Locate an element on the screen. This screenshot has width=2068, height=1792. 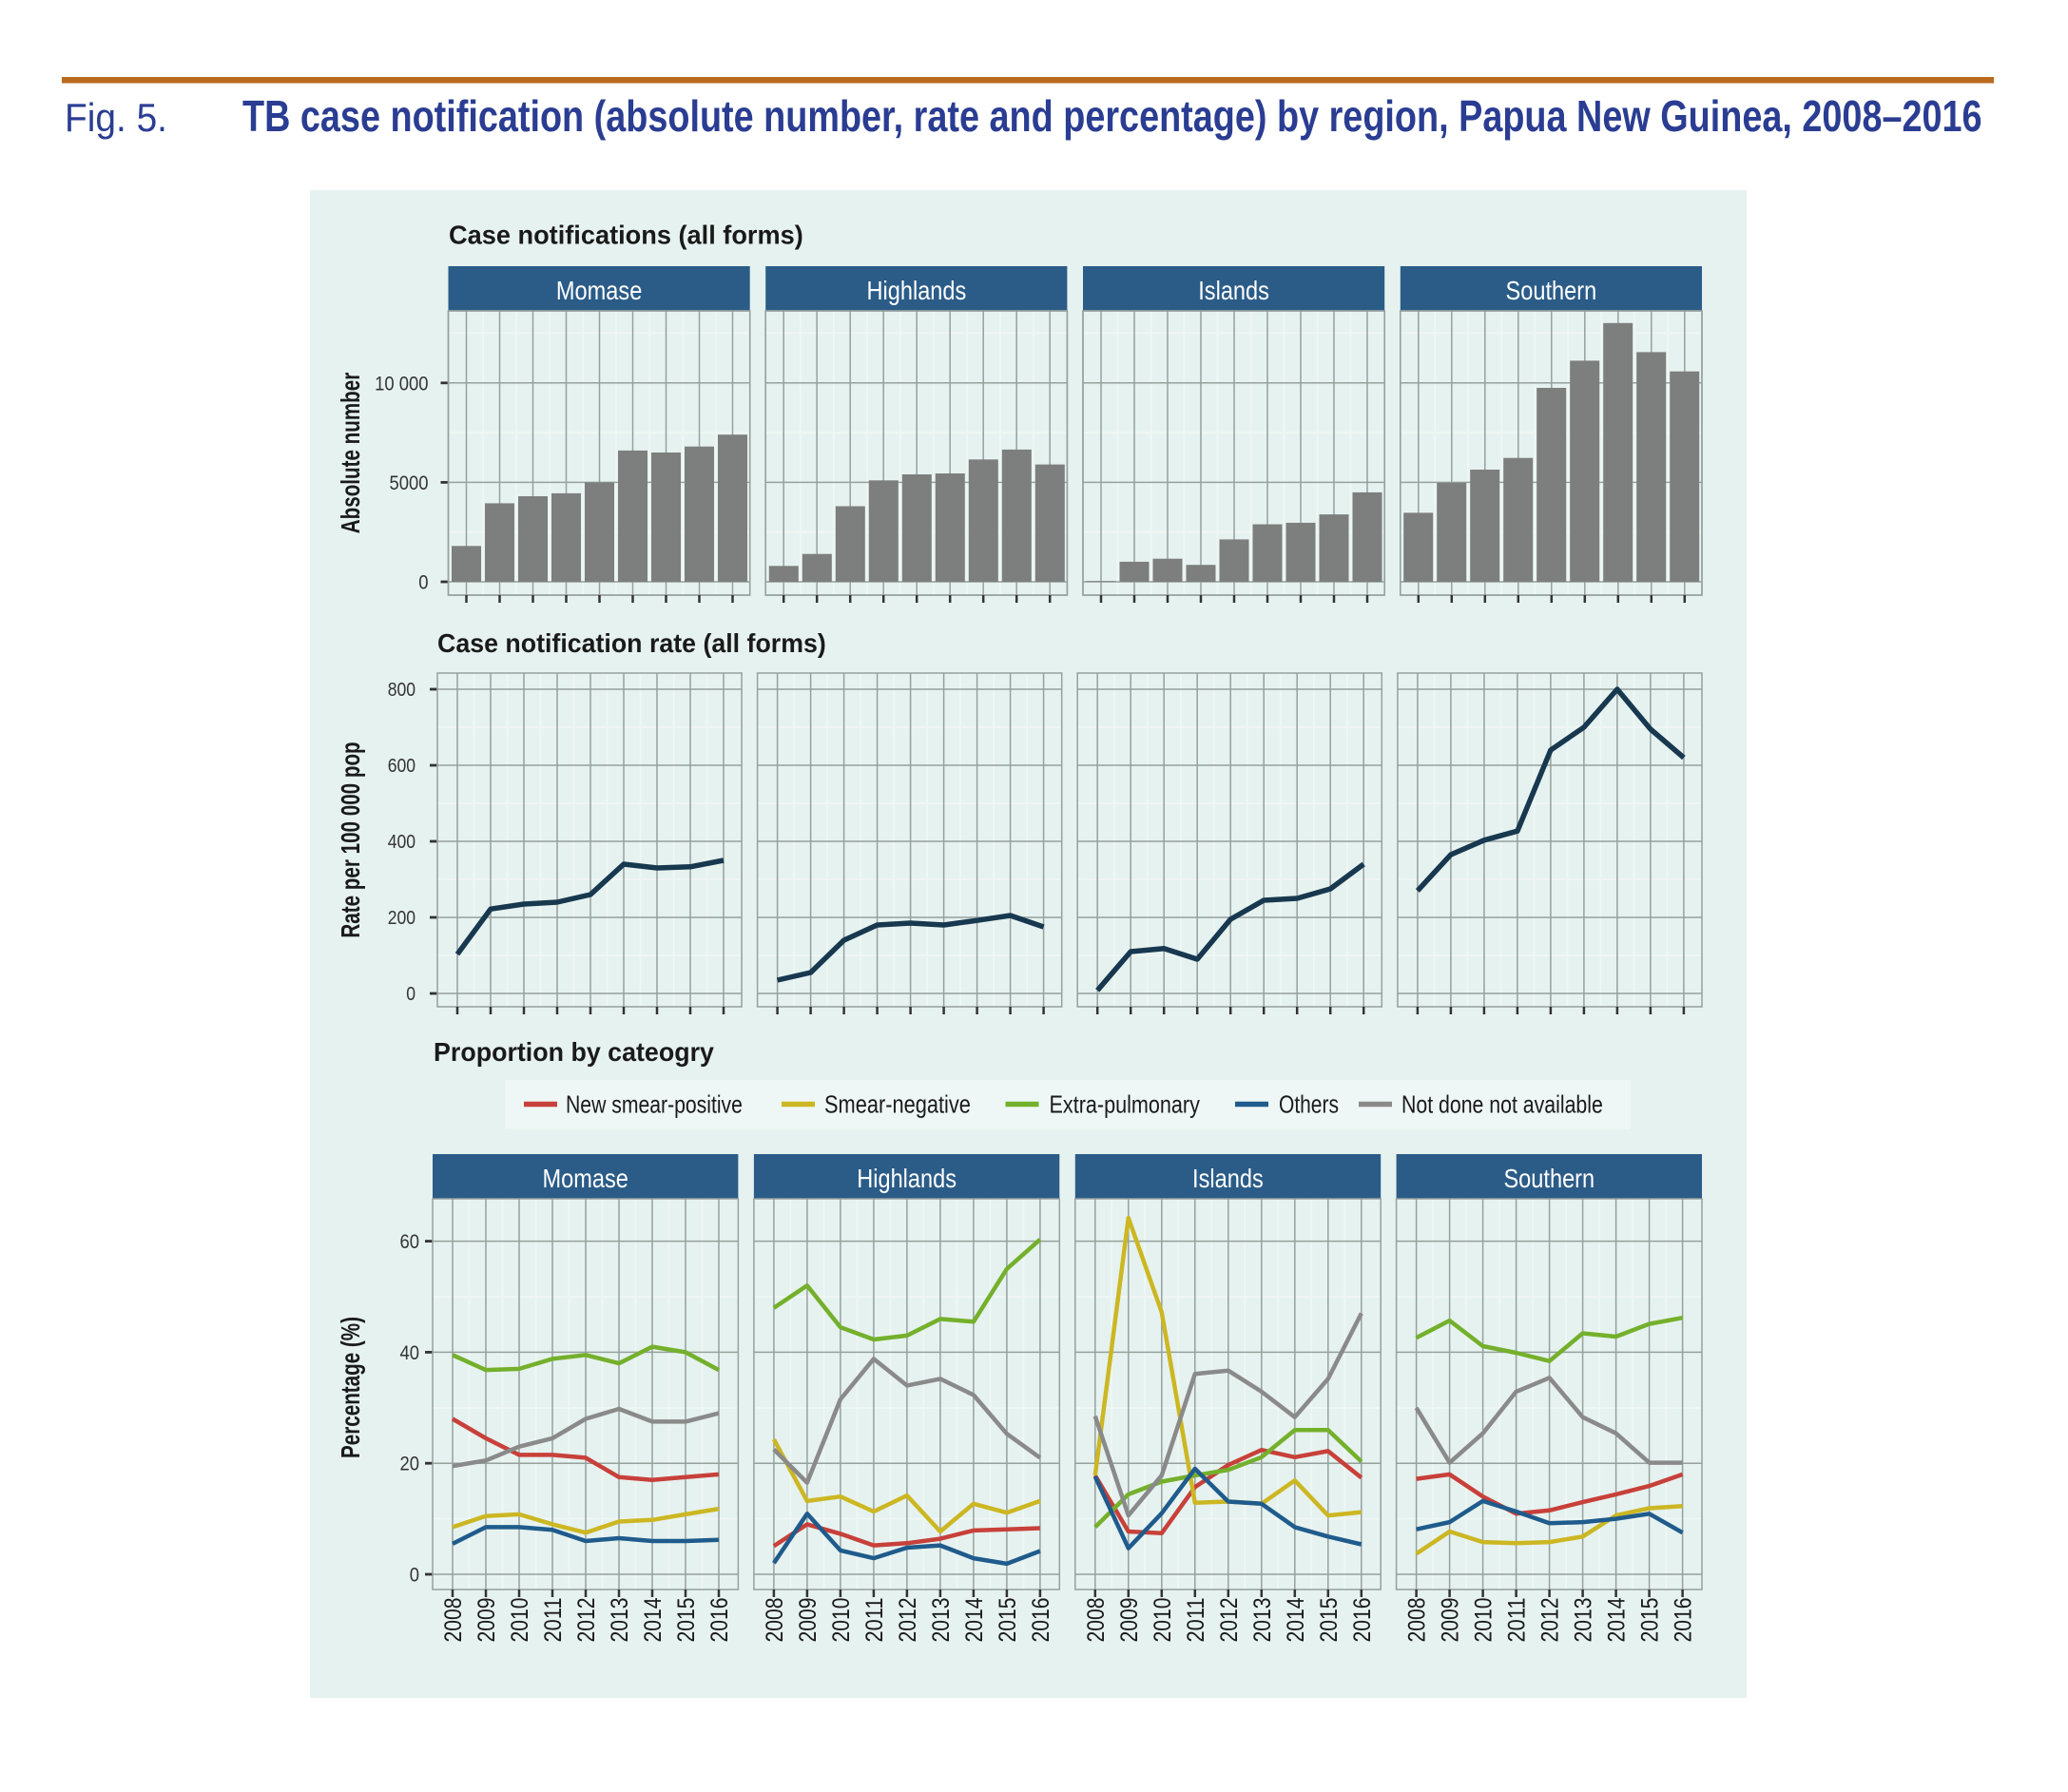
svg-text: Case notifications (all forms) is located at coordinates (626, 234).